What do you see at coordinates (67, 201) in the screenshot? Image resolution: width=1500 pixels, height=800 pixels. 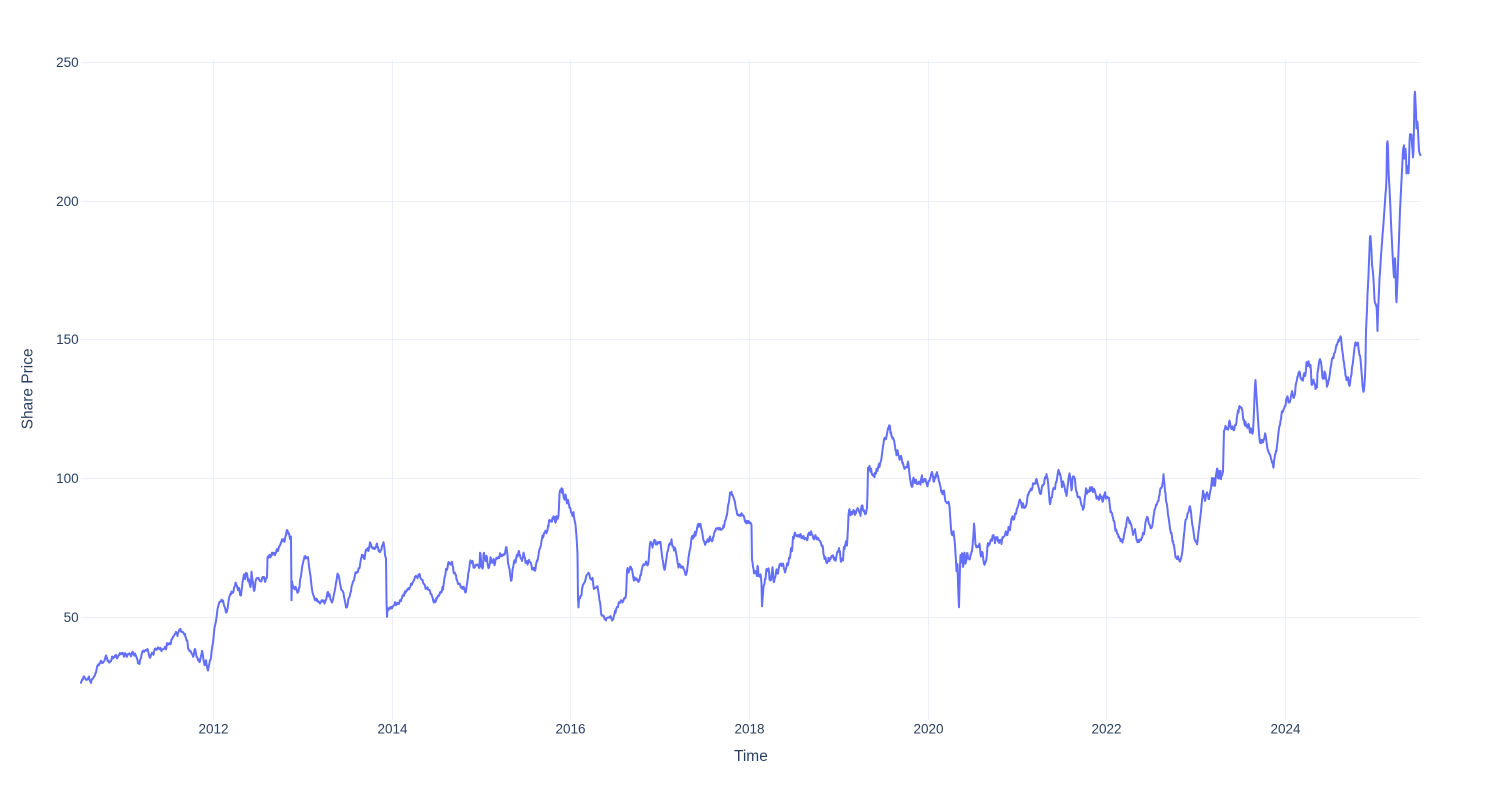 I see `svg-text: 200` at bounding box center [67, 201].